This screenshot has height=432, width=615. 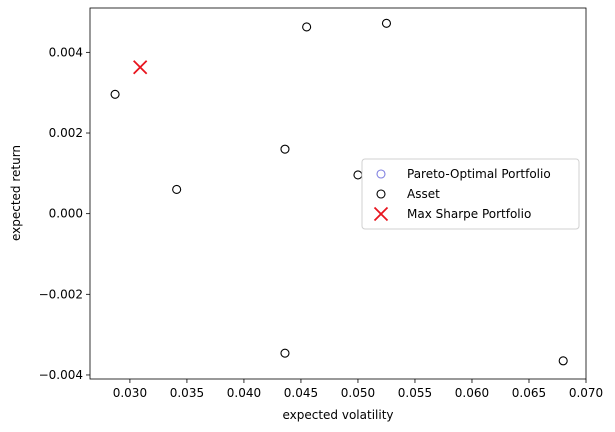 I want to click on x-axis-label: expected volatility, so click(x=337, y=415).